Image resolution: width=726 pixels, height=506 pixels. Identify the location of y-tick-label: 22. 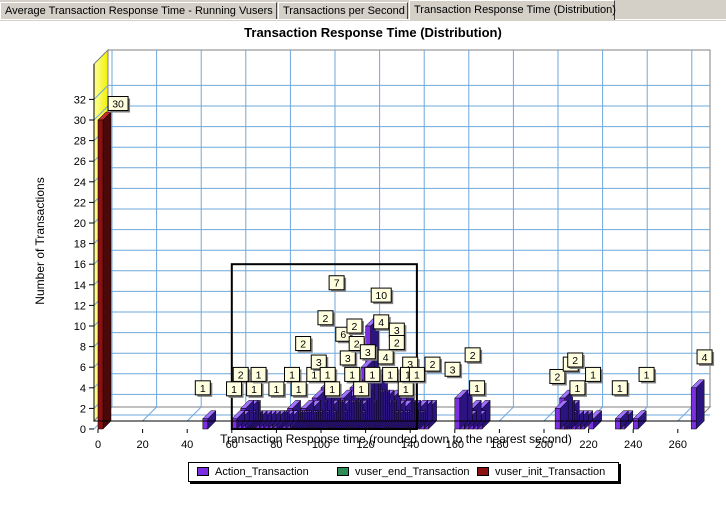
(80, 203).